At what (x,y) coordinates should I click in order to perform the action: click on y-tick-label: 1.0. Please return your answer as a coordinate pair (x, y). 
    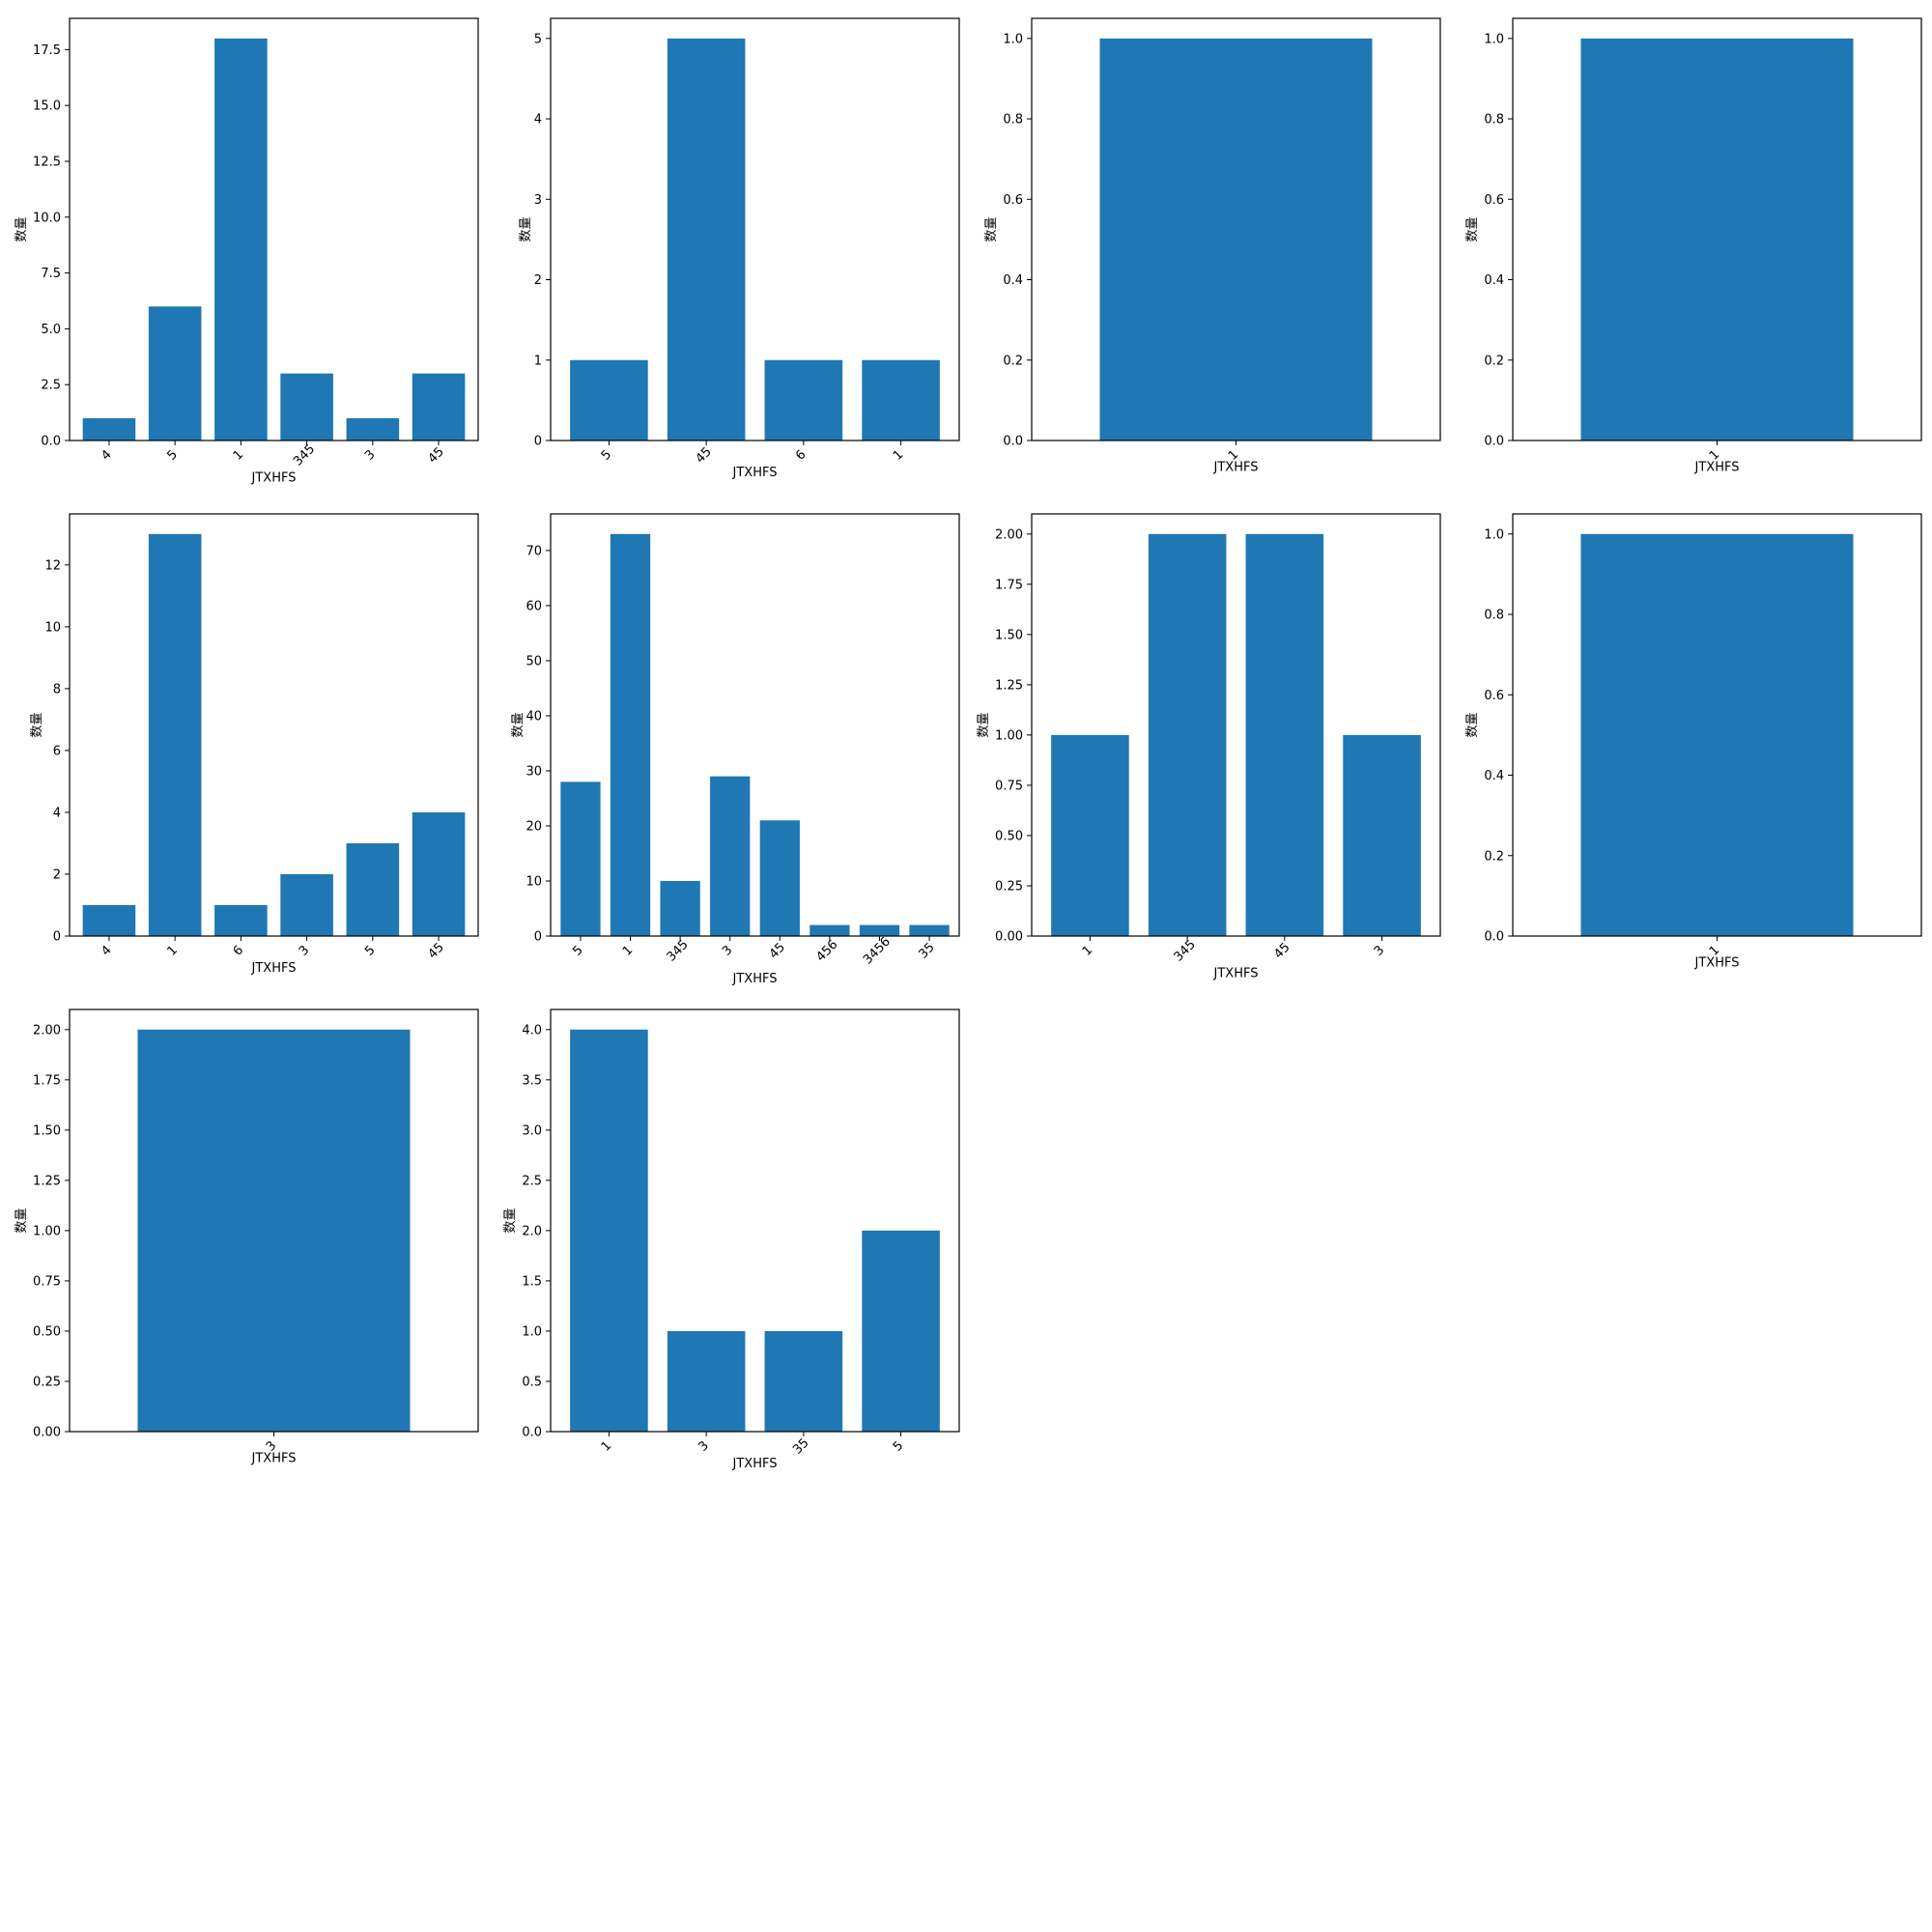
    Looking at the image, I should click on (1494, 39).